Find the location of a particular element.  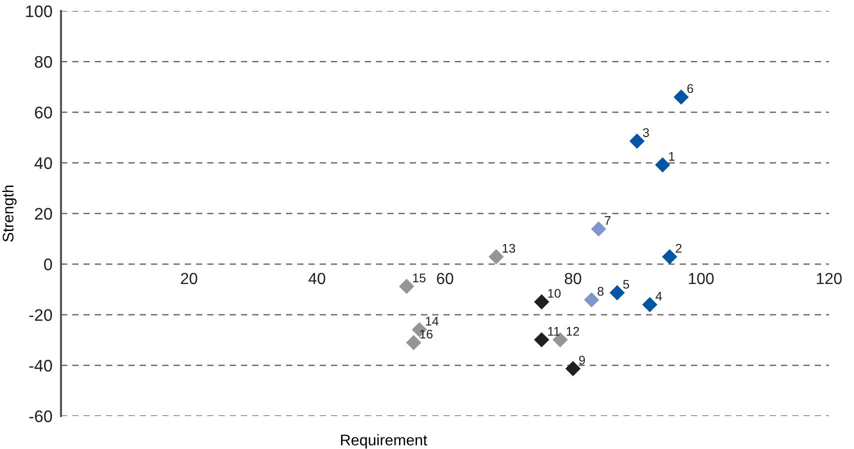

y-axis-title: Strength is located at coordinates (9, 214).